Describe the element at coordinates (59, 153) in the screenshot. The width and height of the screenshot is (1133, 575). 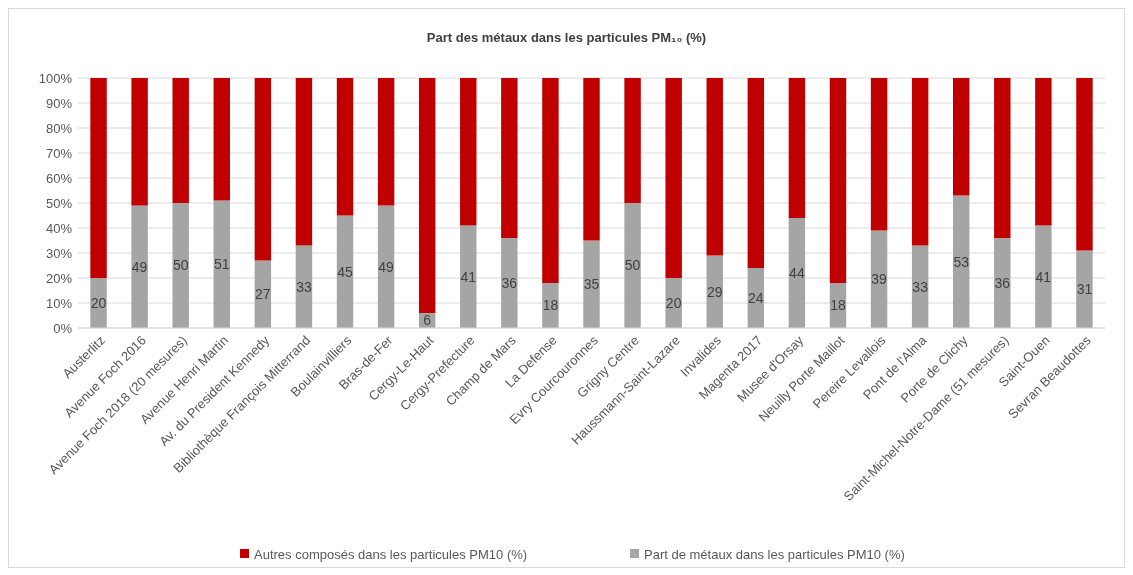
I see `y-tick-label: 70%` at that location.